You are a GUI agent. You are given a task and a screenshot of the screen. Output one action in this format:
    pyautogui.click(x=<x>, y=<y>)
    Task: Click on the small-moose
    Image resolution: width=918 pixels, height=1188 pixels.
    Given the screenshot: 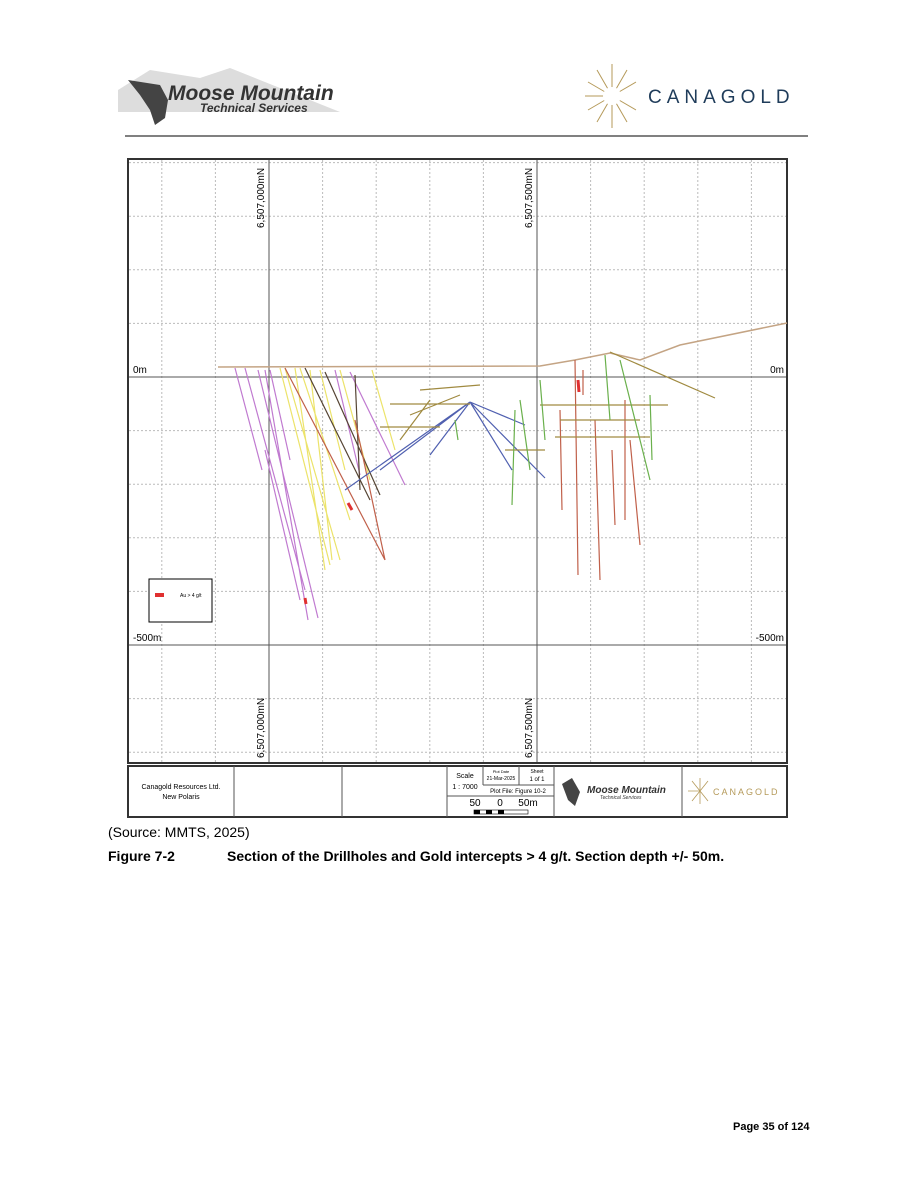 What is the action you would take?
    pyautogui.click(x=571, y=792)
    